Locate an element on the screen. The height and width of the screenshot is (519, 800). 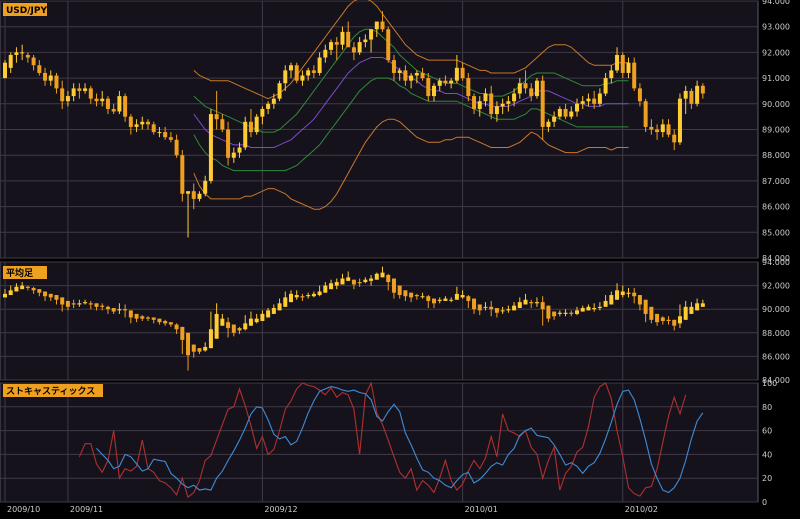
y-tick-label: 88.000 is located at coordinates (776, 333).